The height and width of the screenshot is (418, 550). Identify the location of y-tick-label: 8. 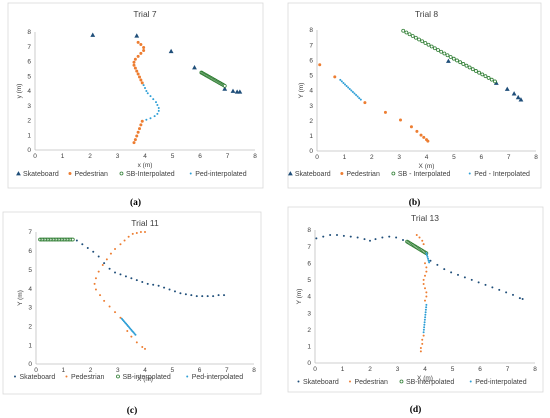
(29, 32).